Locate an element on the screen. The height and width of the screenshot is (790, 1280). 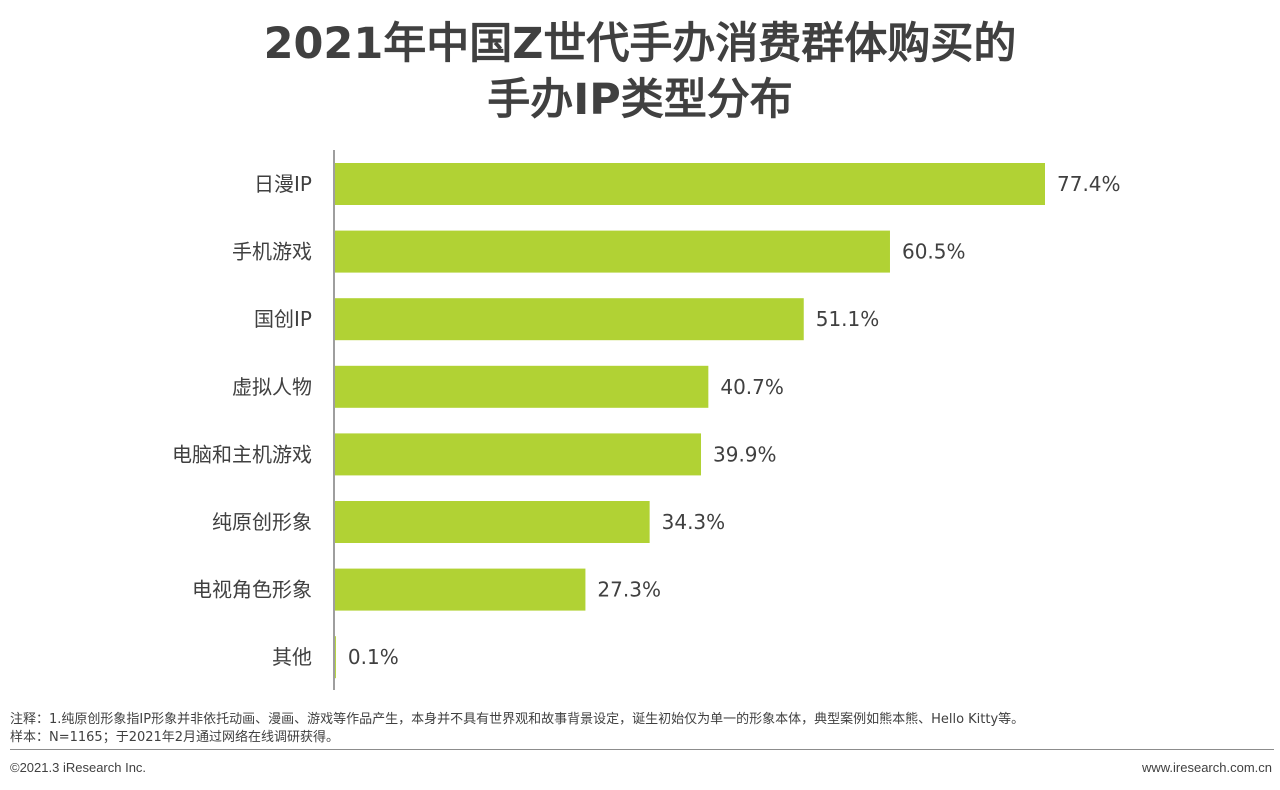
category-label: 国创IP is located at coordinates (283, 319).